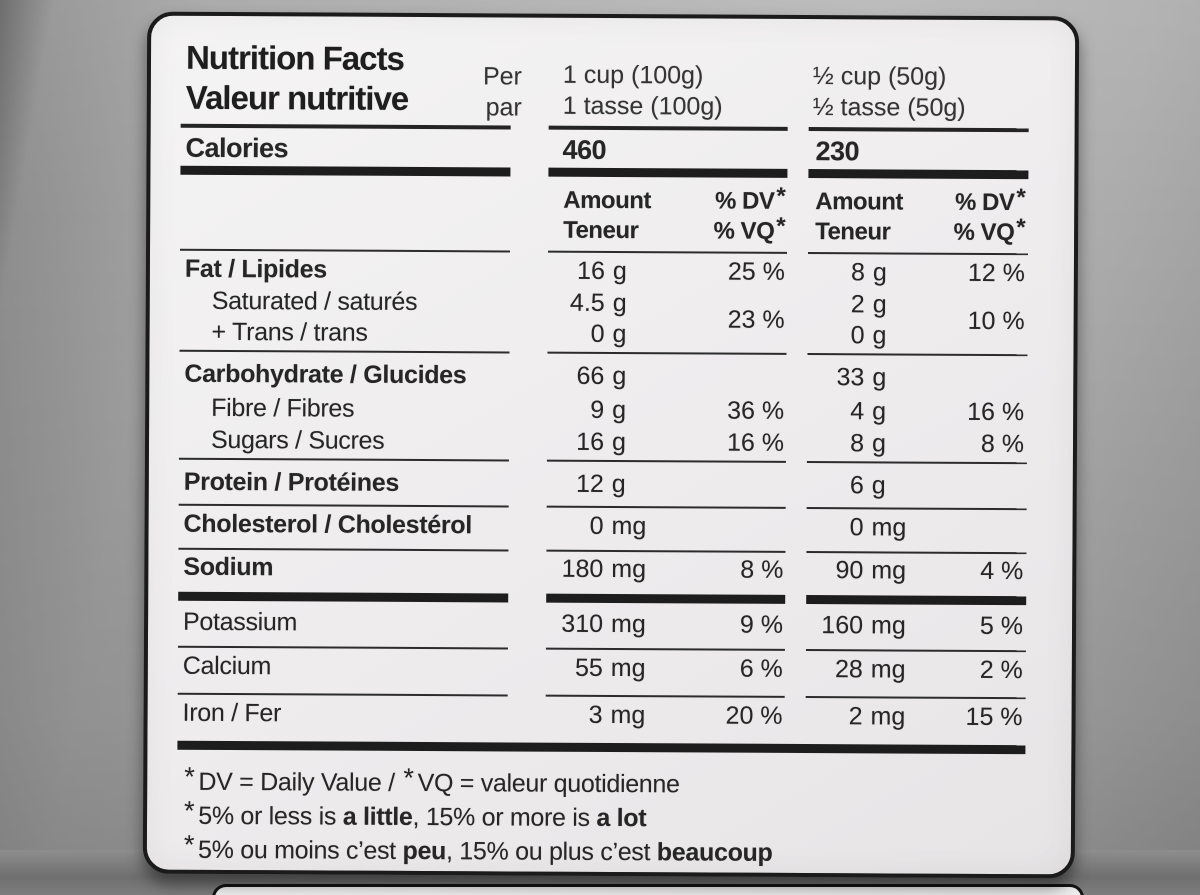  Describe the element at coordinates (918, 174) in the screenshot. I see `bar-calories-col2` at that location.